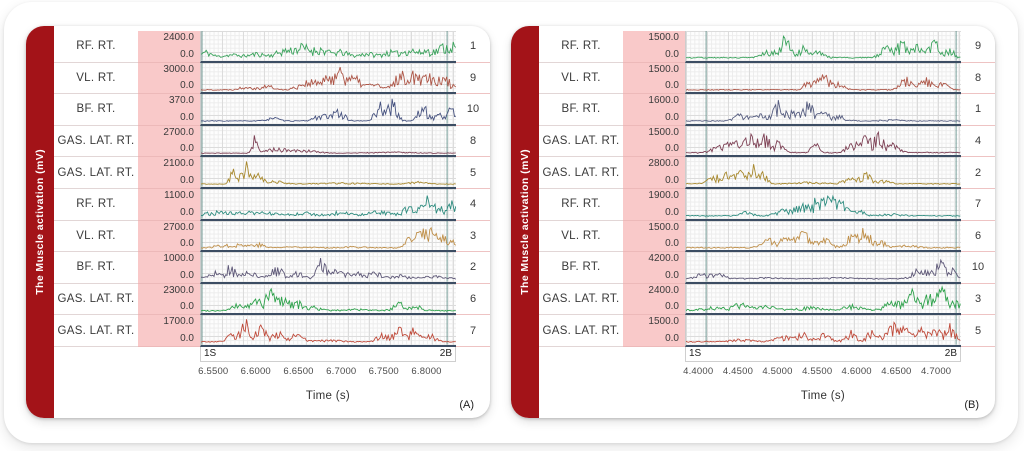  What do you see at coordinates (663, 132) in the screenshot?
I see `ymax-label: 1500.0` at bounding box center [663, 132].